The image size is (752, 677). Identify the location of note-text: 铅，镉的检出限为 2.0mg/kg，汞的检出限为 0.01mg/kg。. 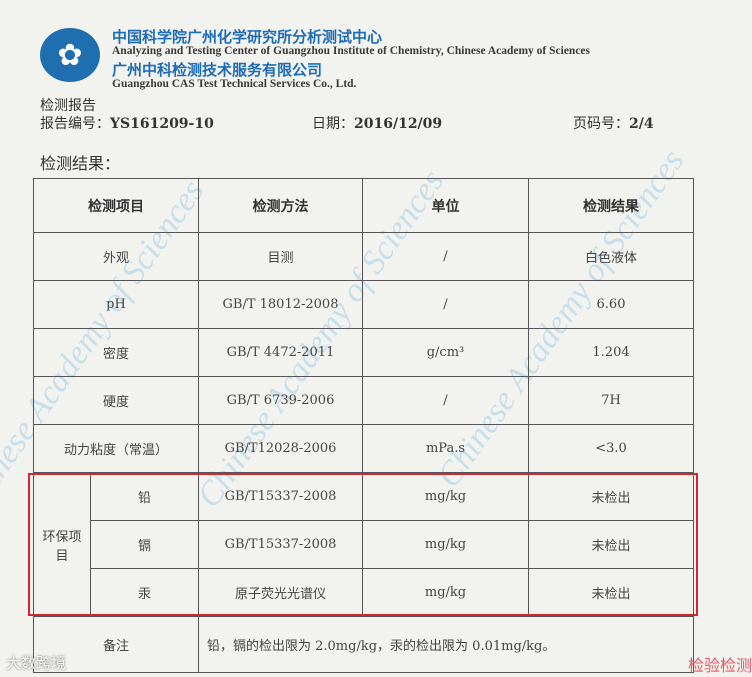
(446, 644).